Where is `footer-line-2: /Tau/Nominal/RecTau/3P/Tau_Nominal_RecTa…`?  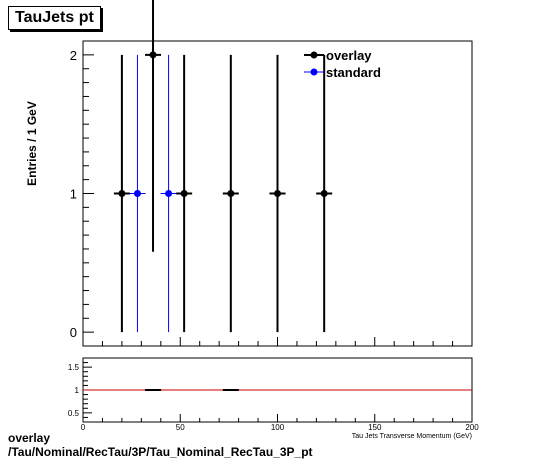 footer-line-2: /Tau/Nominal/RecTau/3P/Tau_Nominal_RecTa… is located at coordinates (160, 452).